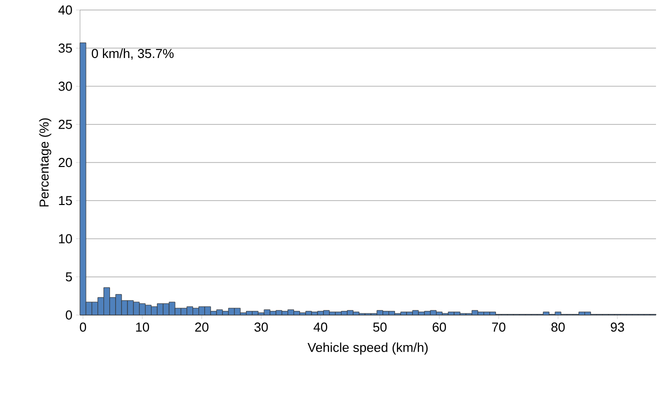  What do you see at coordinates (133, 54) in the screenshot?
I see `annotation: 0 km/h, 35.7%` at bounding box center [133, 54].